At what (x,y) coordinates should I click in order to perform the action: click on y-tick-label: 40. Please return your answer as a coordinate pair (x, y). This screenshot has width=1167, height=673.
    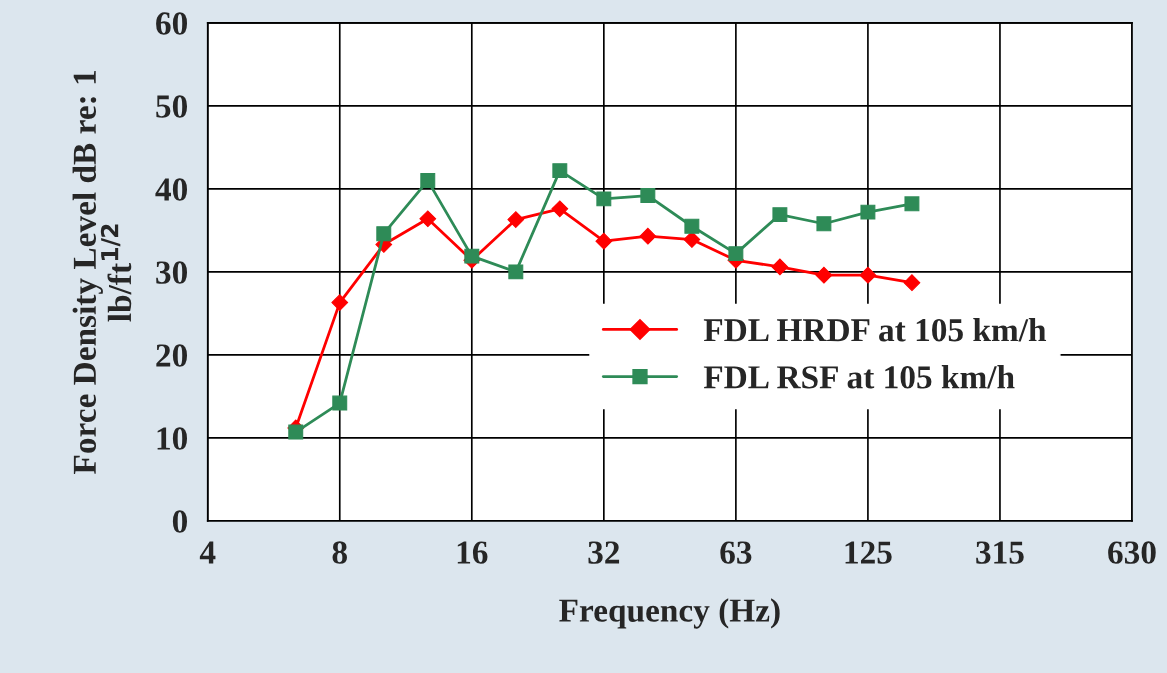
    Looking at the image, I should click on (171, 189).